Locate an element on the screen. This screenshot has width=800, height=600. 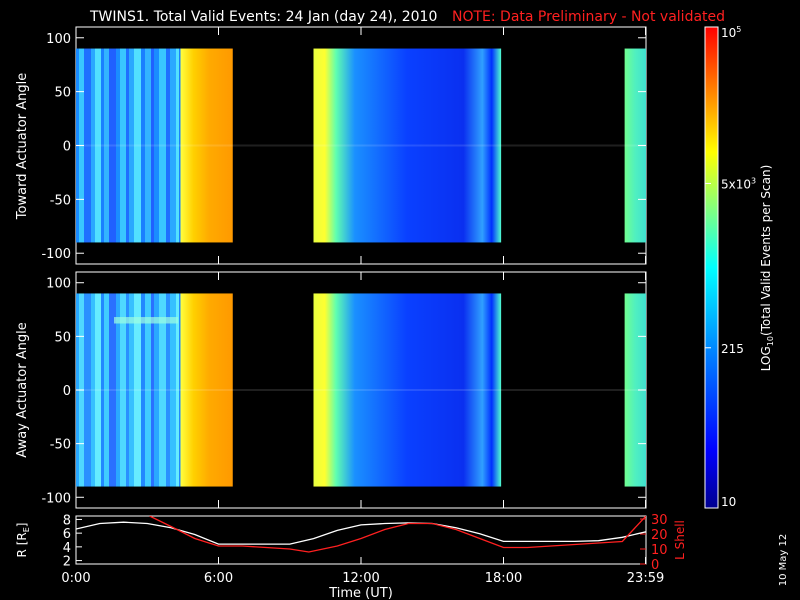
toward-ylabel: Toward Actuator Angle is located at coordinates (22, 146).